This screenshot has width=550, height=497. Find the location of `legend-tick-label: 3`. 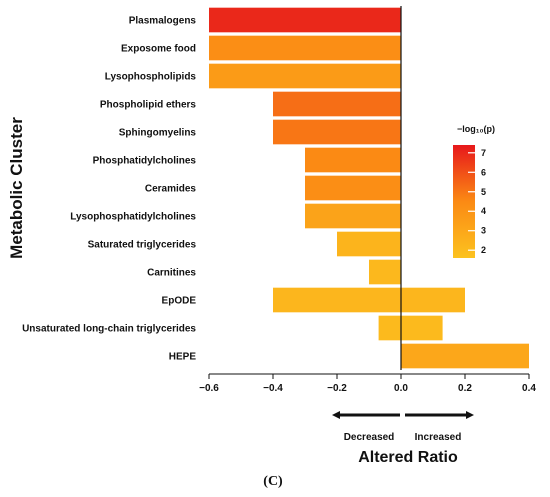

legend-tick-label: 3 is located at coordinates (483, 231).